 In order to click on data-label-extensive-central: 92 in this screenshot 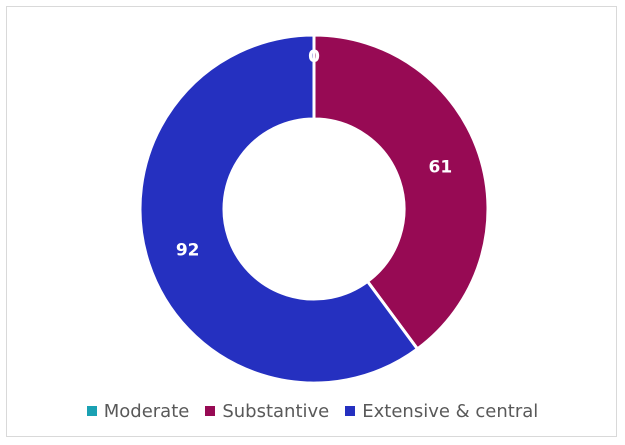, I will do `click(188, 251)`.